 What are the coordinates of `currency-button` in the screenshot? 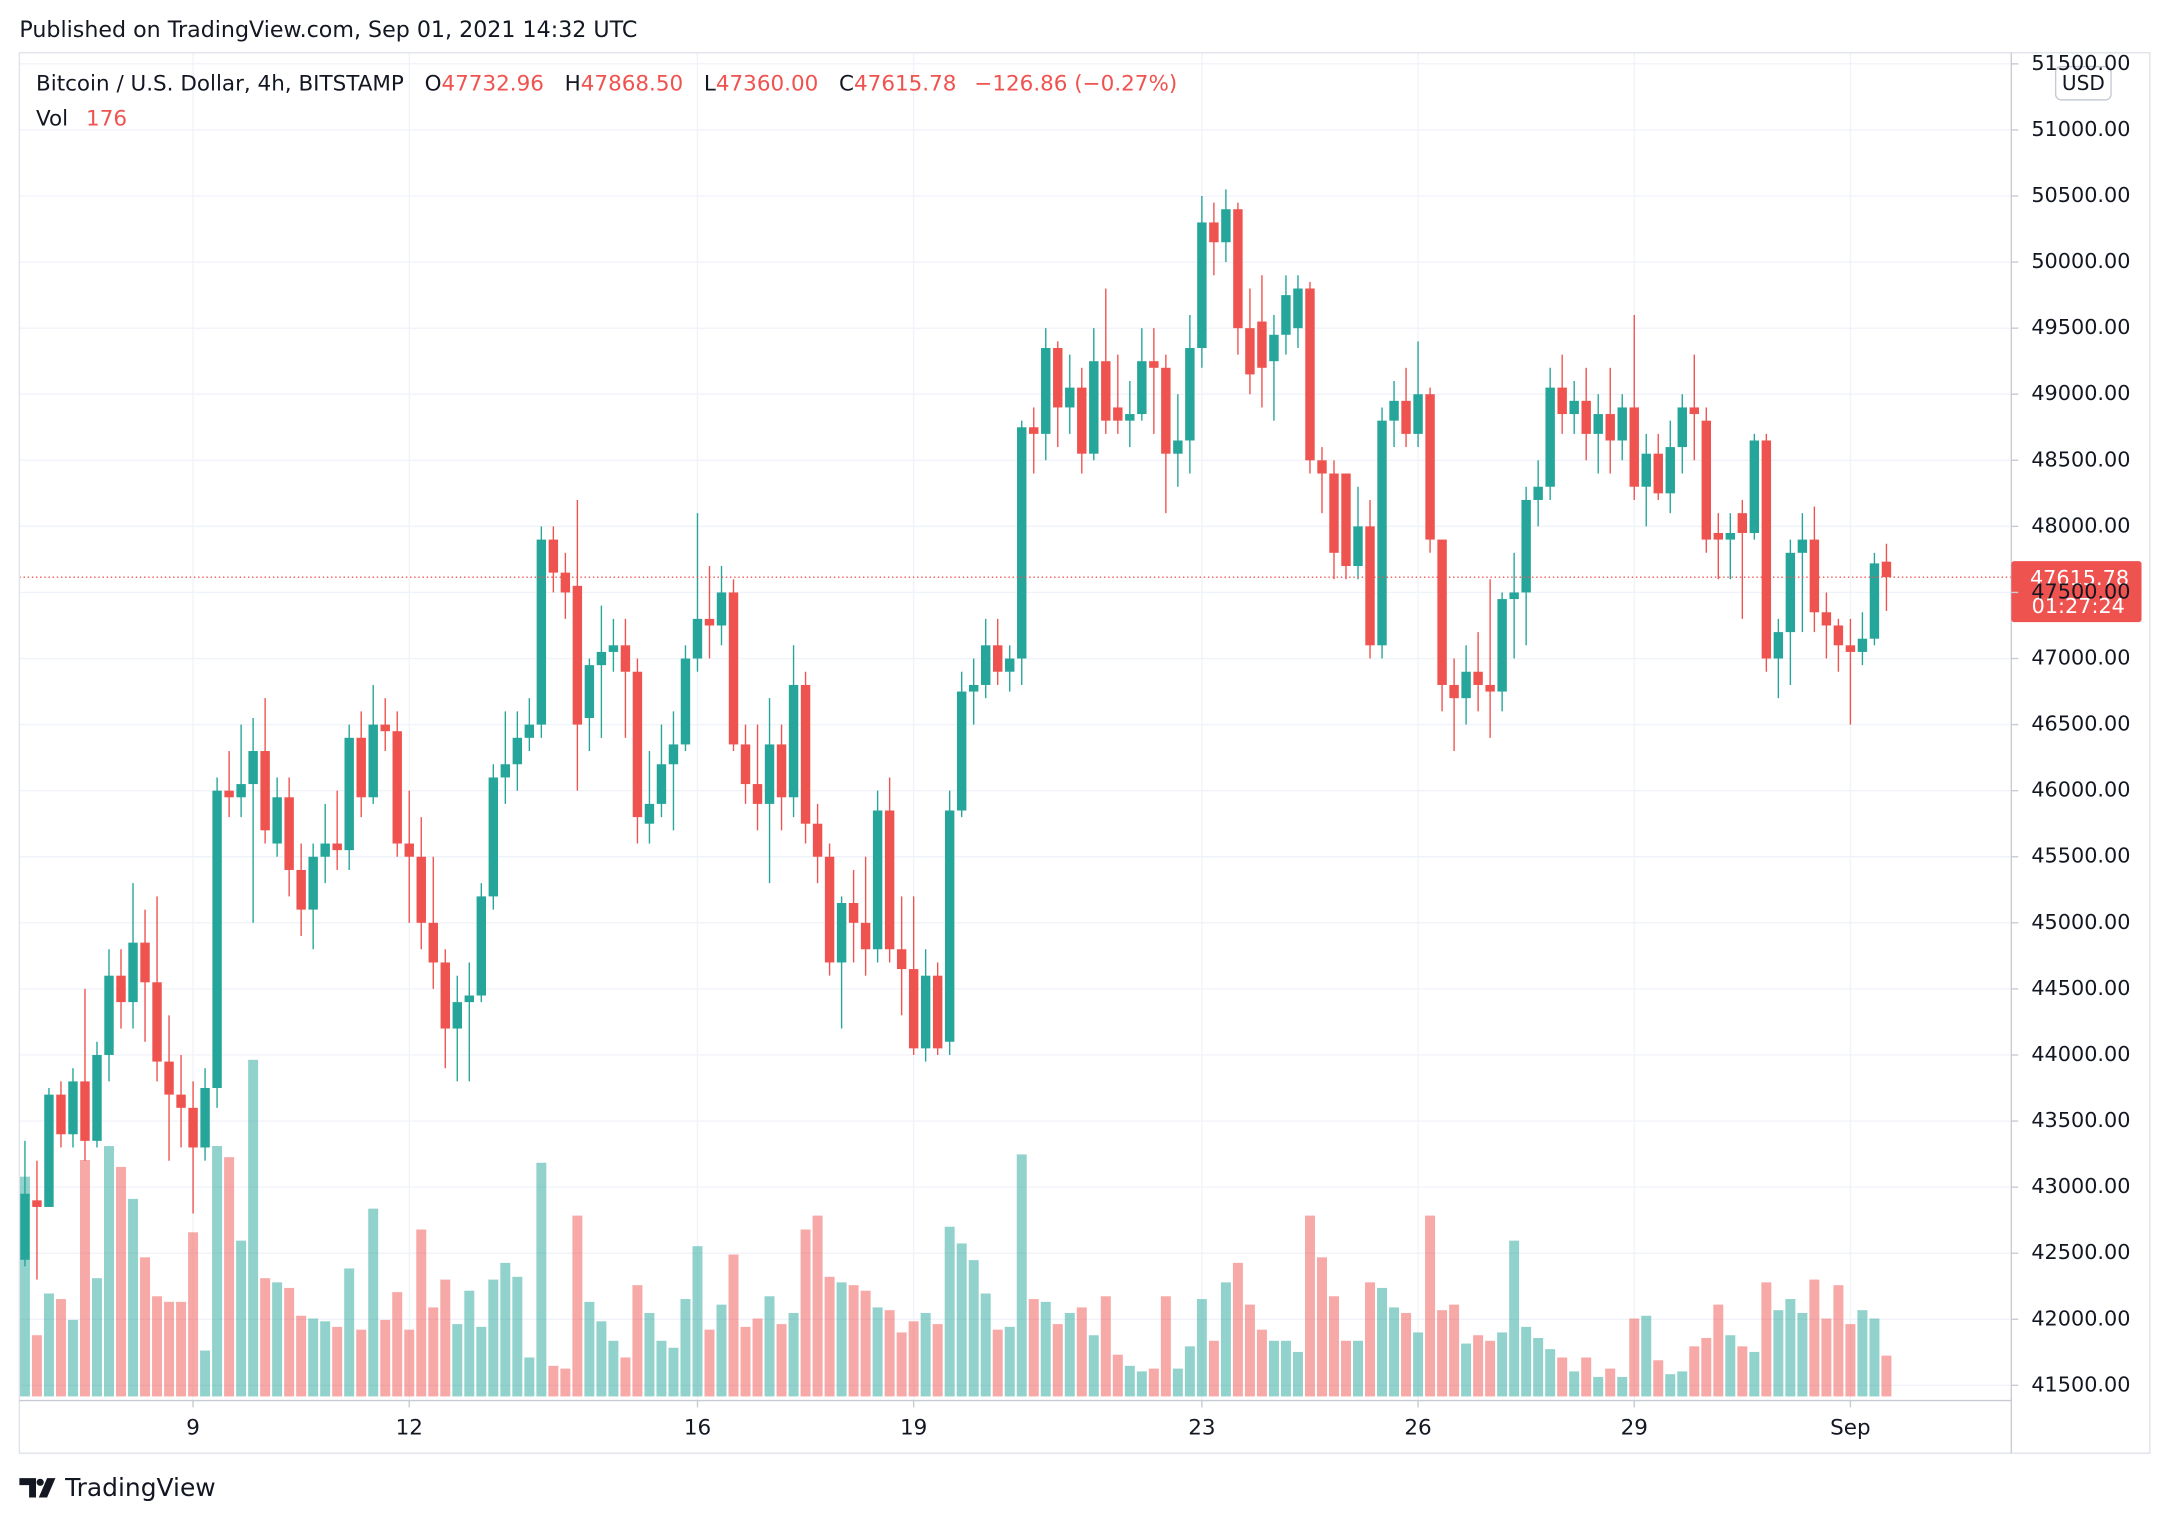 It's located at (2083, 83).